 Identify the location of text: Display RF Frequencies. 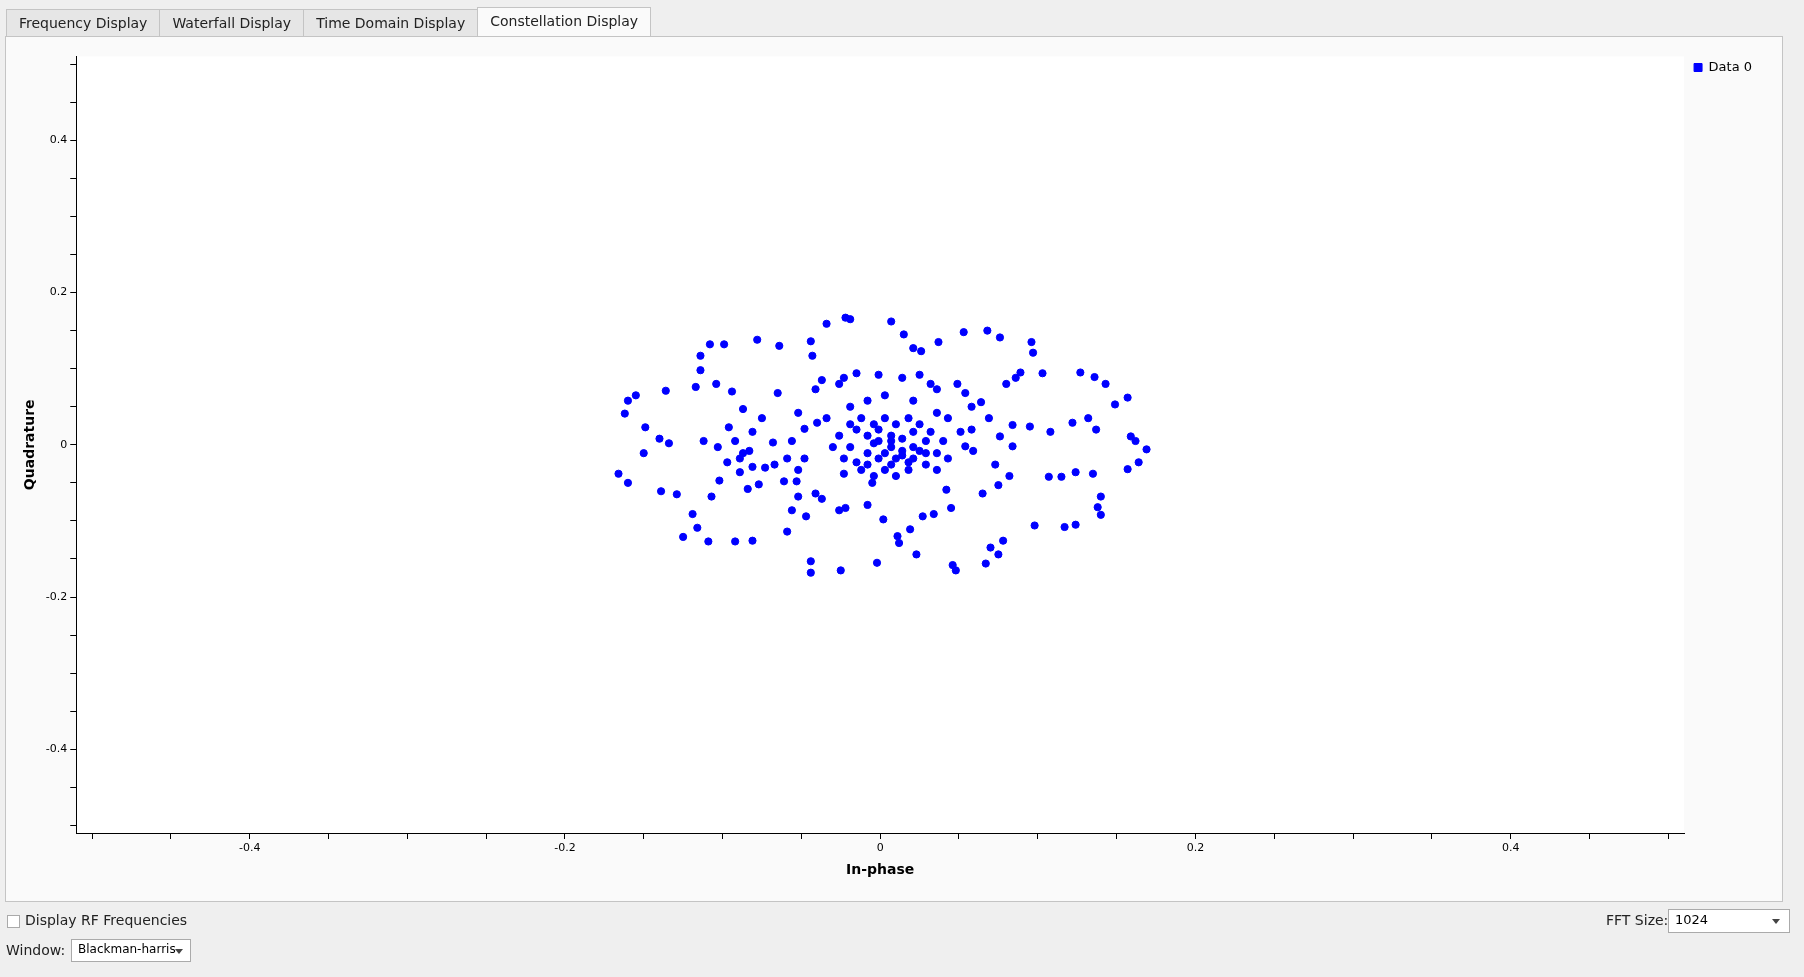
(106, 920).